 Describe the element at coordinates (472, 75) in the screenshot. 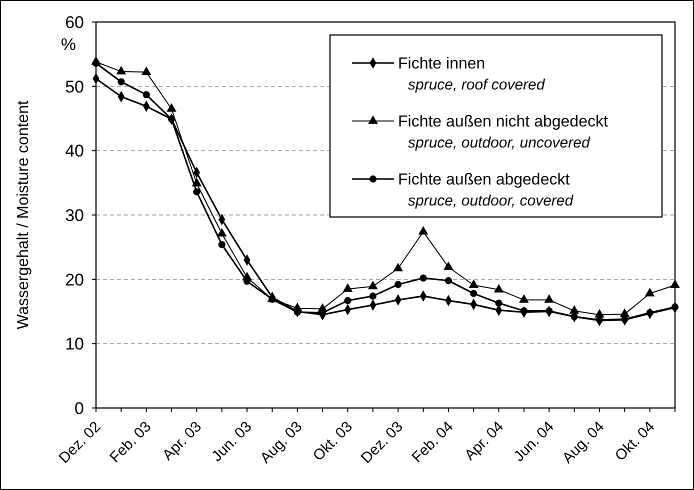

I see `legend-label: Fichte innen spruce, roof covered` at that location.